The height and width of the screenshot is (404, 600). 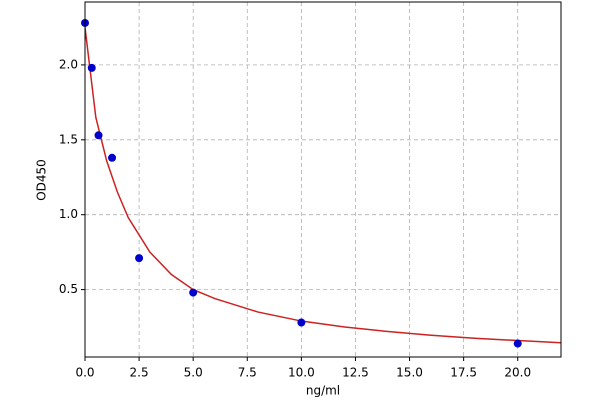 I want to click on x-tick-label: 10.0, so click(x=301, y=373).